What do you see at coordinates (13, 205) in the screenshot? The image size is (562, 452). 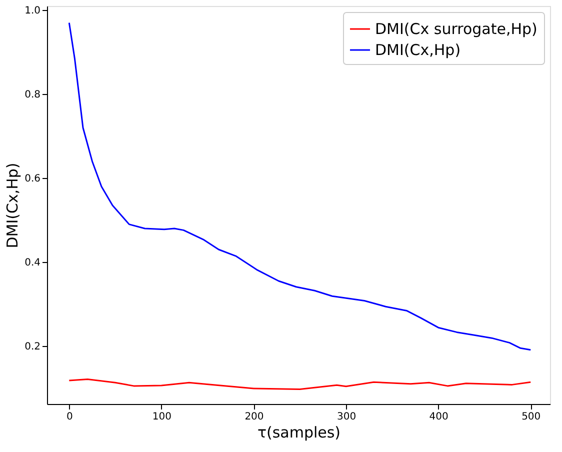 I see `y-axis-title: DMI(Cx,Hp)` at bounding box center [13, 205].